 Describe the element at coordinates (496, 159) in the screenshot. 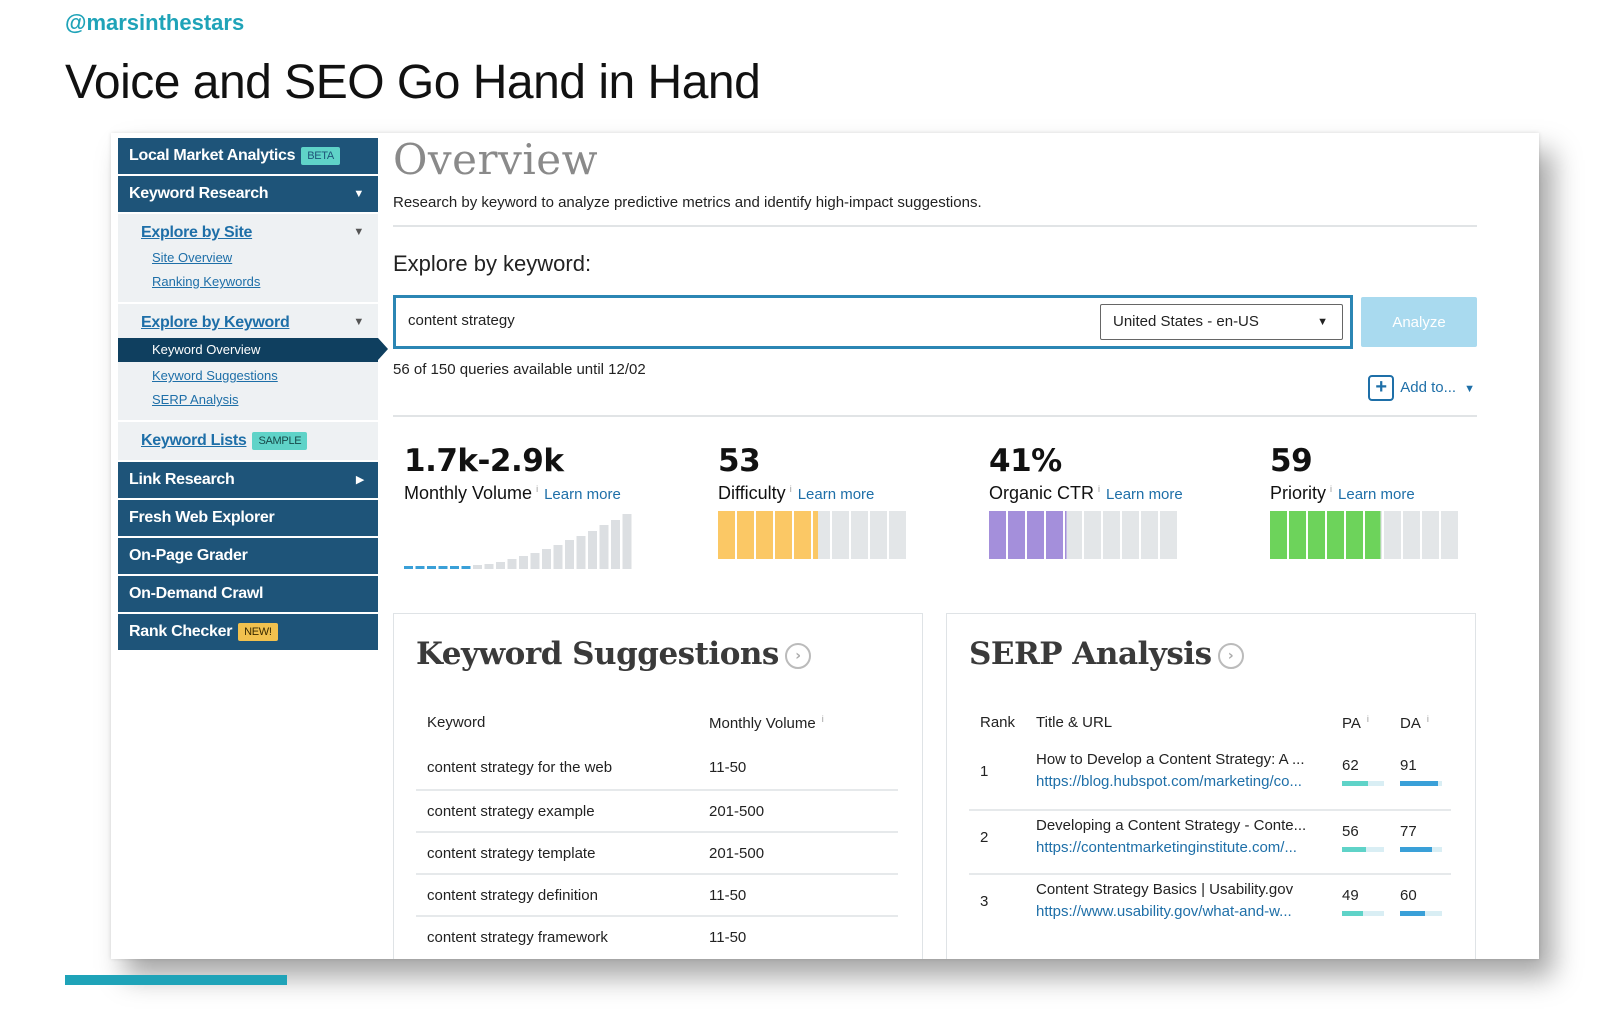

I see `page-title: Overview` at that location.